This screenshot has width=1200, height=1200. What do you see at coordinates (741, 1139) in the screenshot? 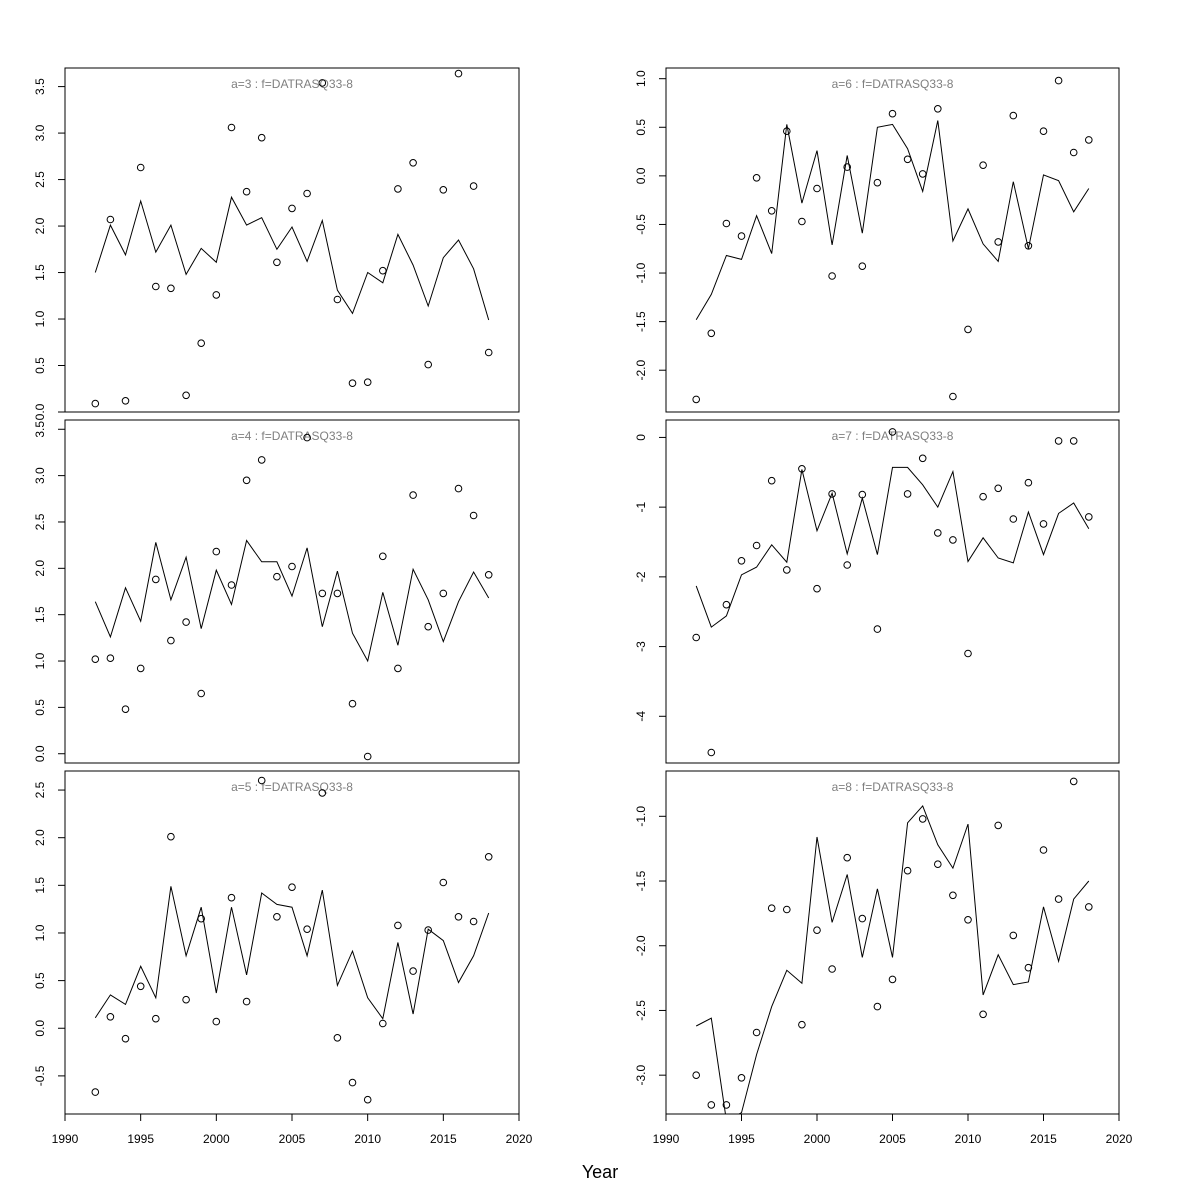
I see `x-tick-label: 1995` at bounding box center [741, 1139].